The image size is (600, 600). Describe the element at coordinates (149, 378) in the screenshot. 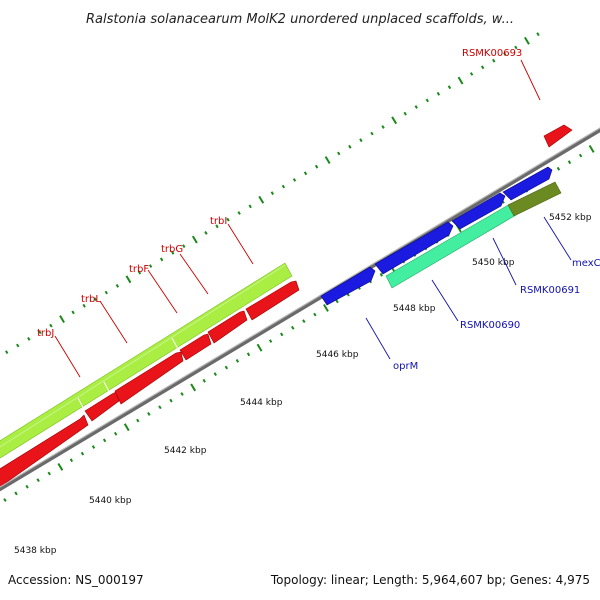

I see `gene-arrow-trbF` at that location.